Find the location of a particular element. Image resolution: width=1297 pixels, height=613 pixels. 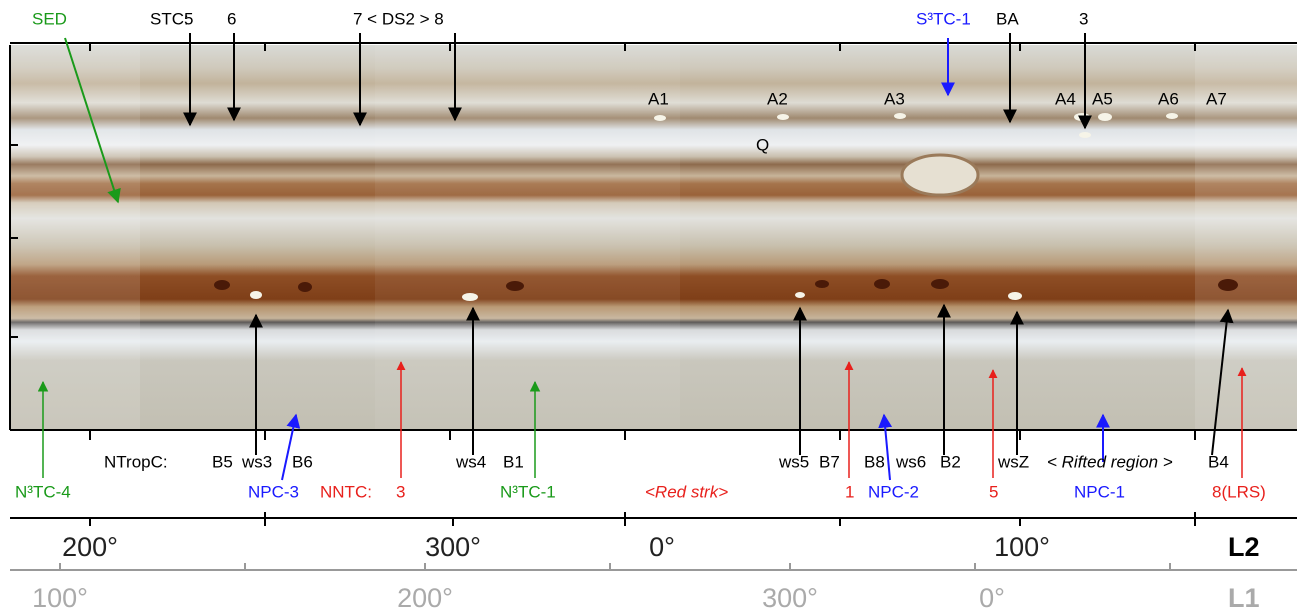

label: NNTC: is located at coordinates (346, 491).